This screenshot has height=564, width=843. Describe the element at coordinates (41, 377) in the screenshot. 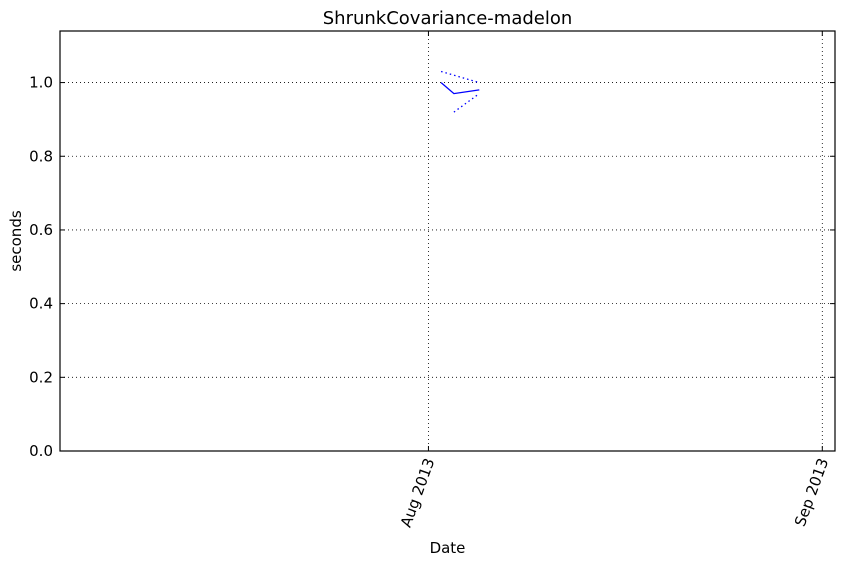

I see `y-tick-label: 0.2` at that location.